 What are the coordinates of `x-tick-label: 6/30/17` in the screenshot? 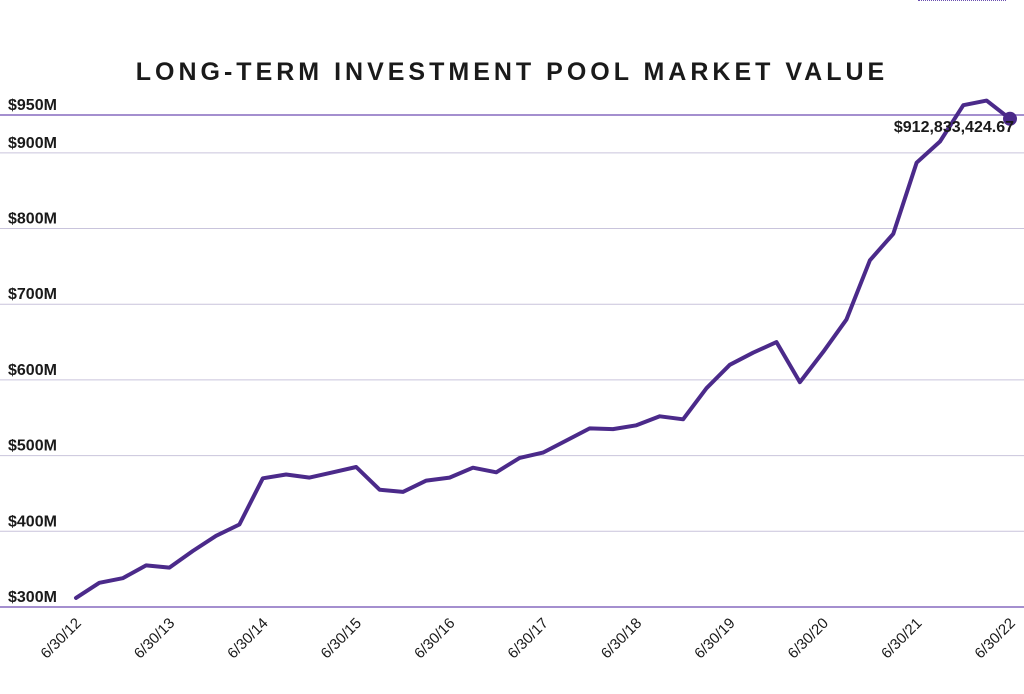 It's located at (527, 638).